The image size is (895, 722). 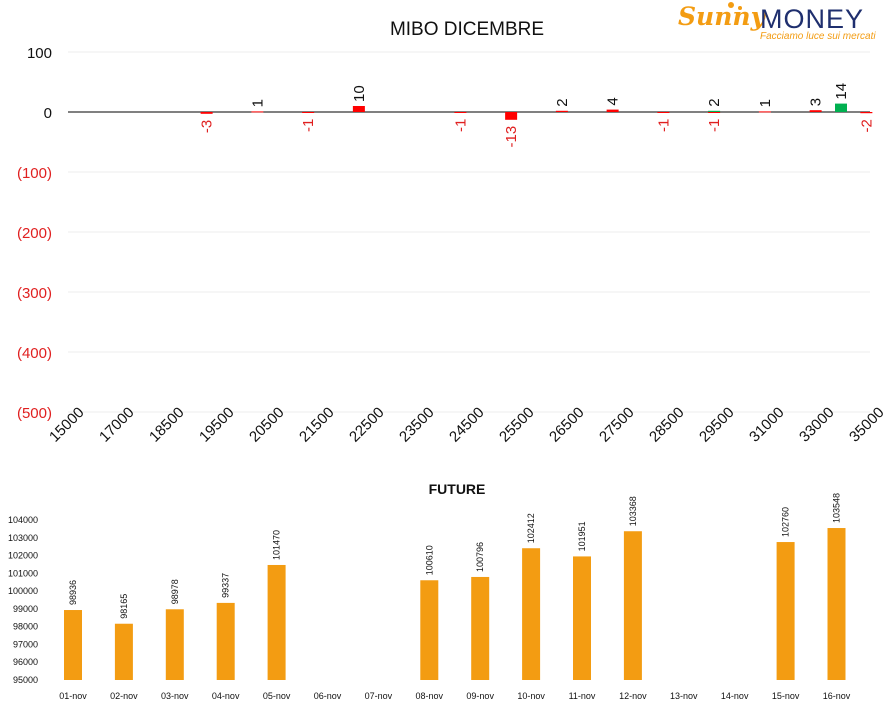 What do you see at coordinates (124, 606) in the screenshot?
I see `data-label: 98165` at bounding box center [124, 606].